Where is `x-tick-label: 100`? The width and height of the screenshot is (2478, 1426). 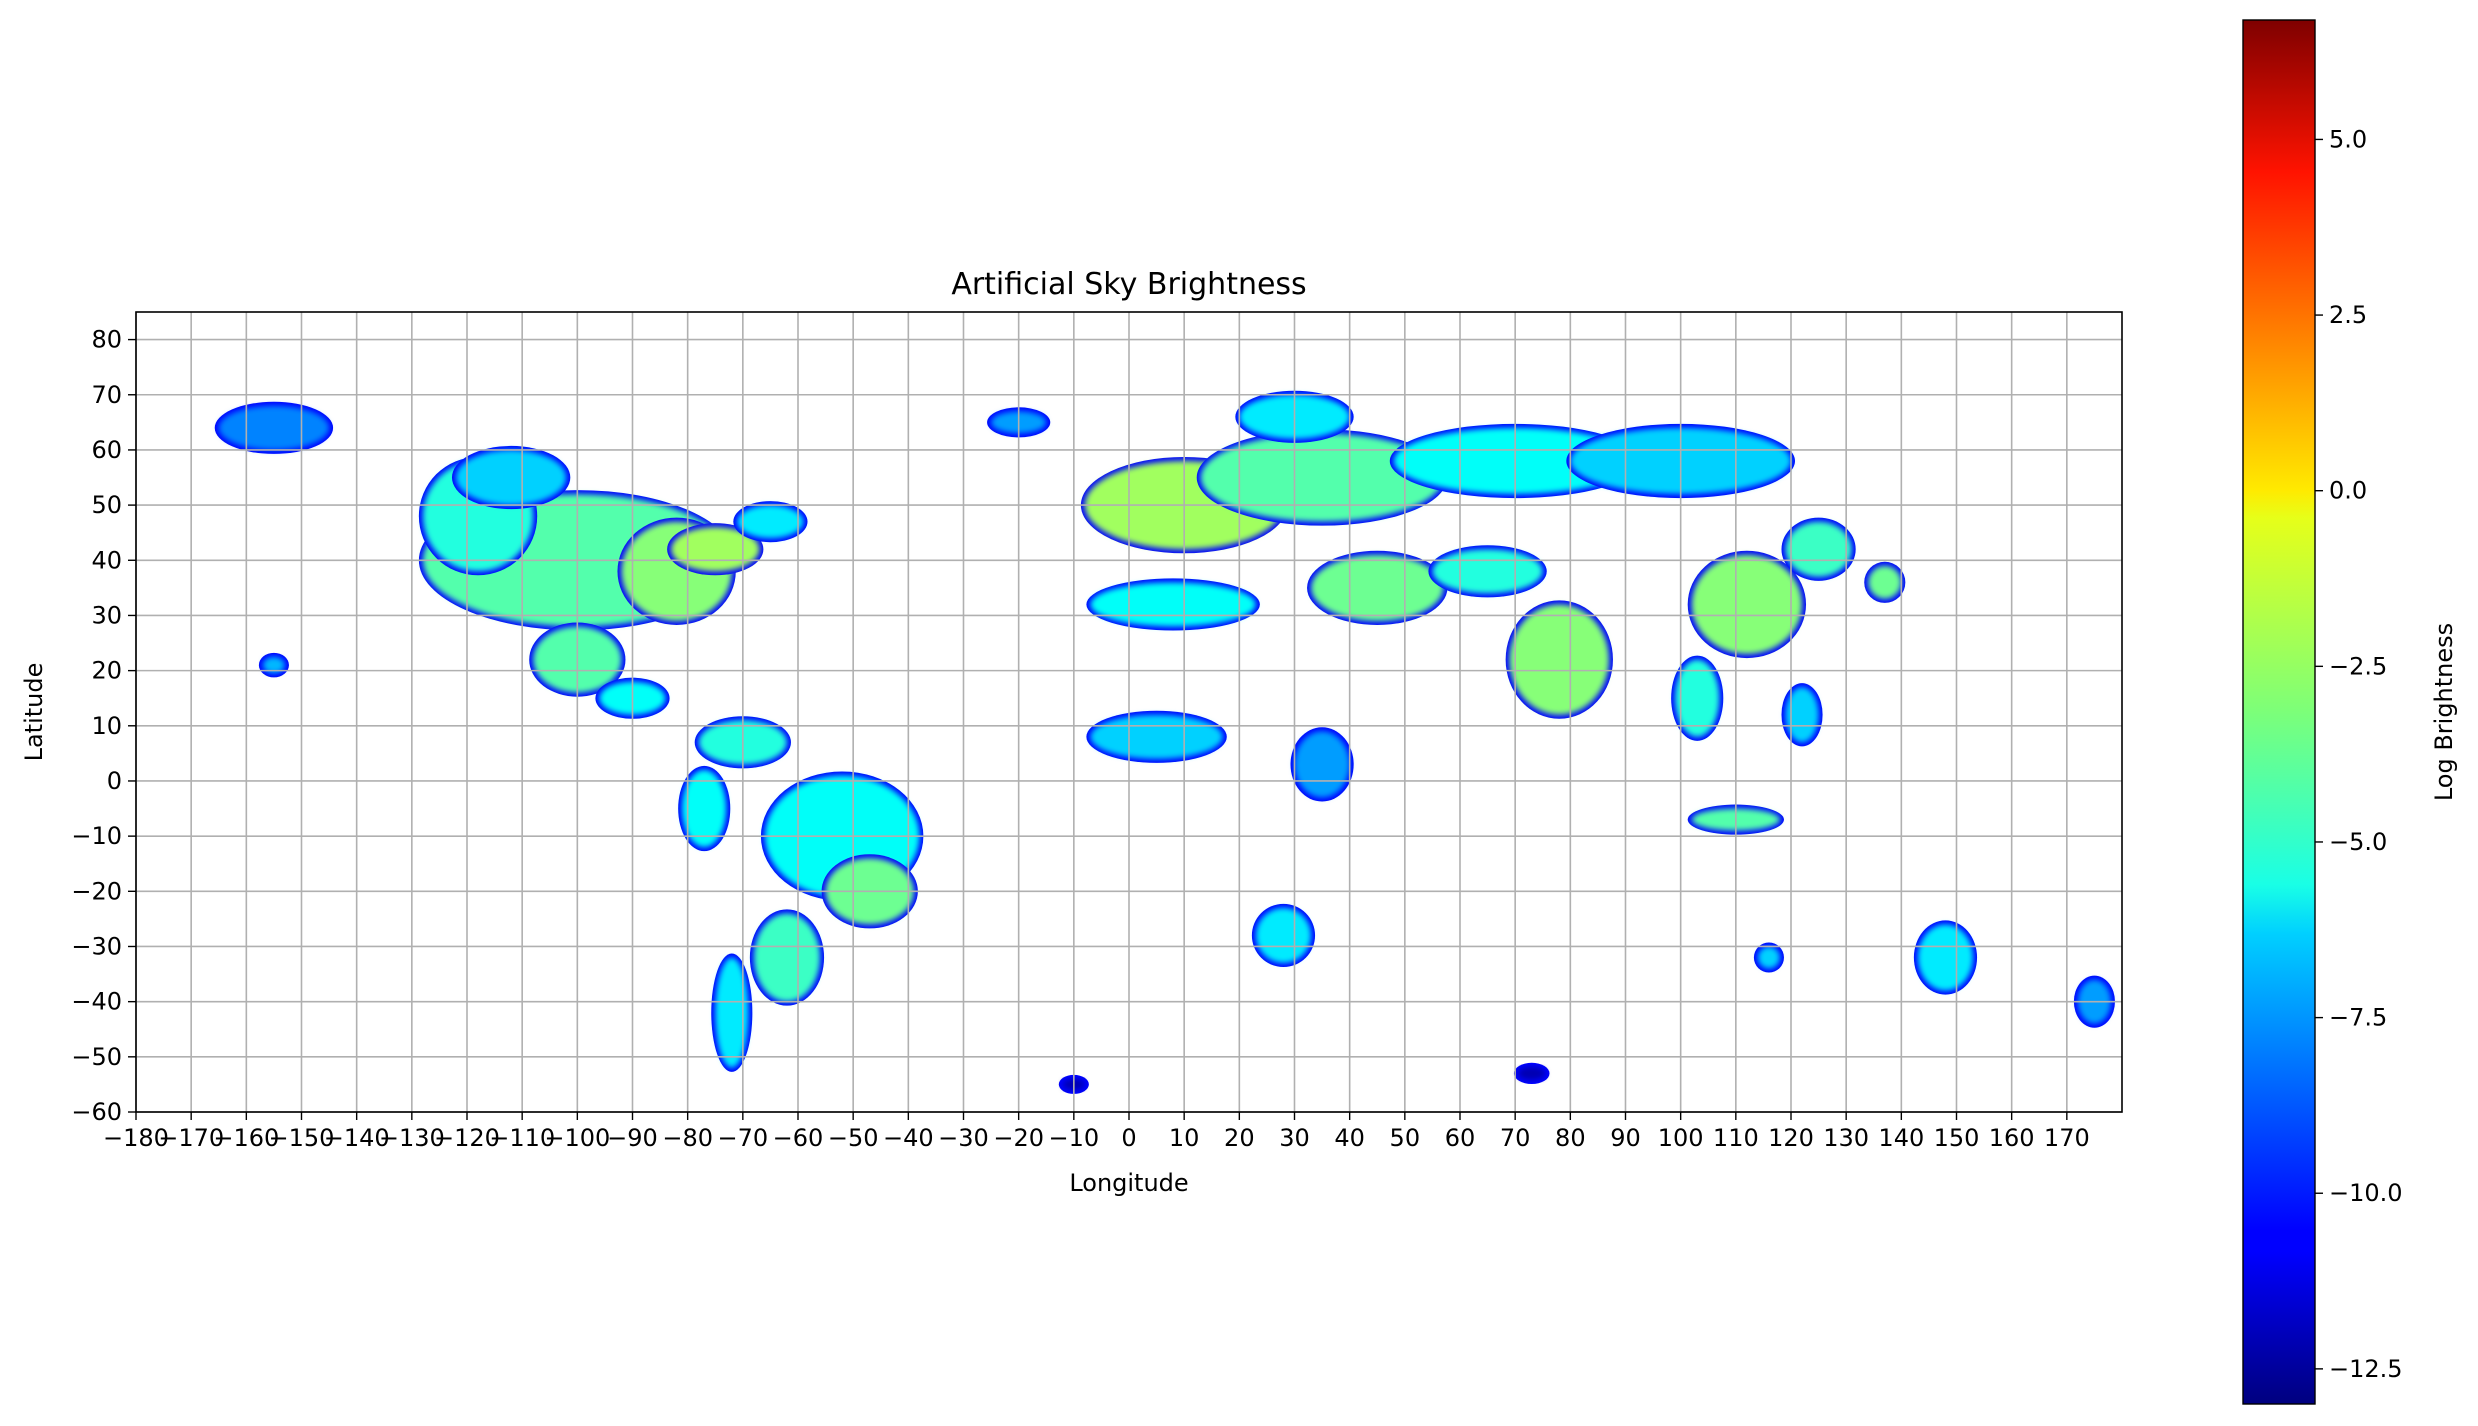 x-tick-label: 100 is located at coordinates (1681, 1138).